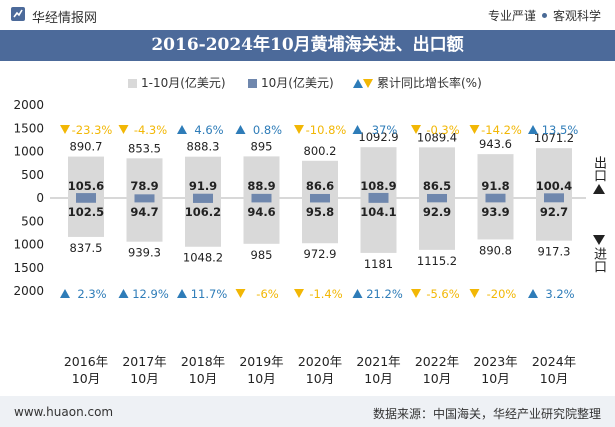  I want to click on import-arrow-icon, so click(599, 240).